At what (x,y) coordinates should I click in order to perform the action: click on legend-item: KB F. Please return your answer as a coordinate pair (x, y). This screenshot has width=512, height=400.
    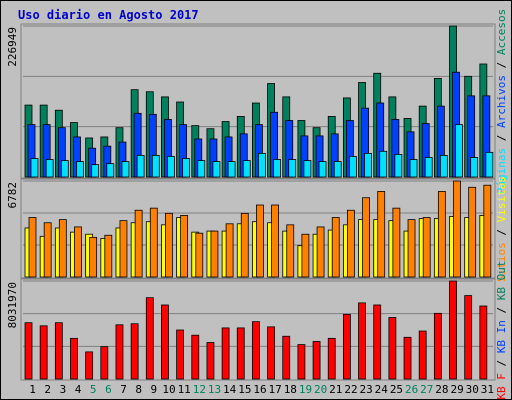
    Looking at the image, I should click on (501, 386).